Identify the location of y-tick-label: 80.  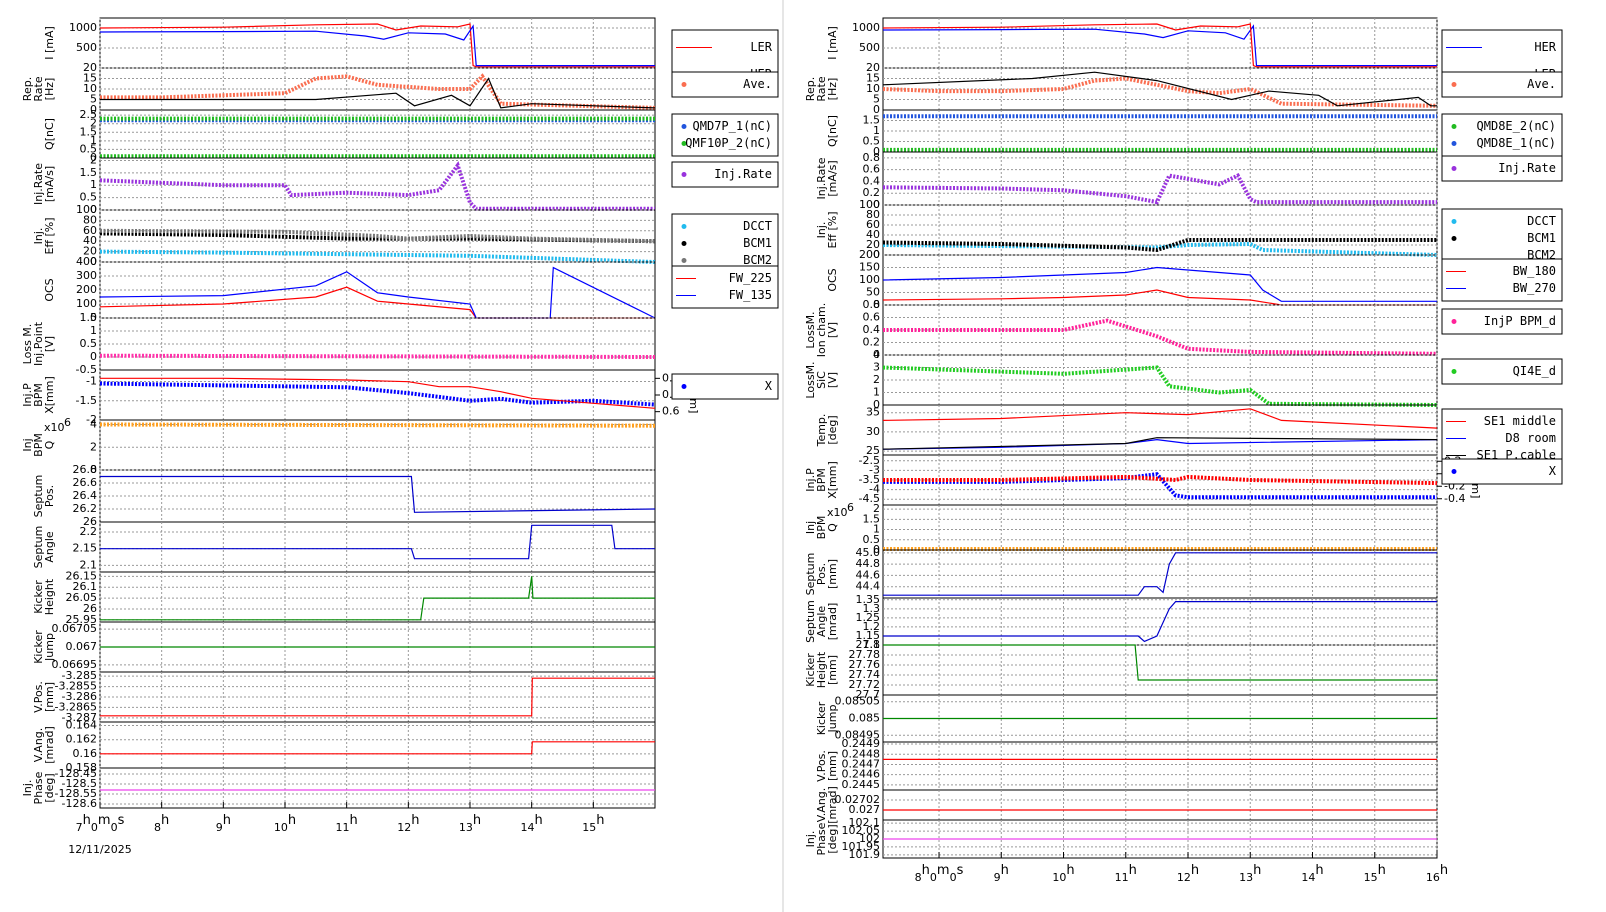
(873, 214).